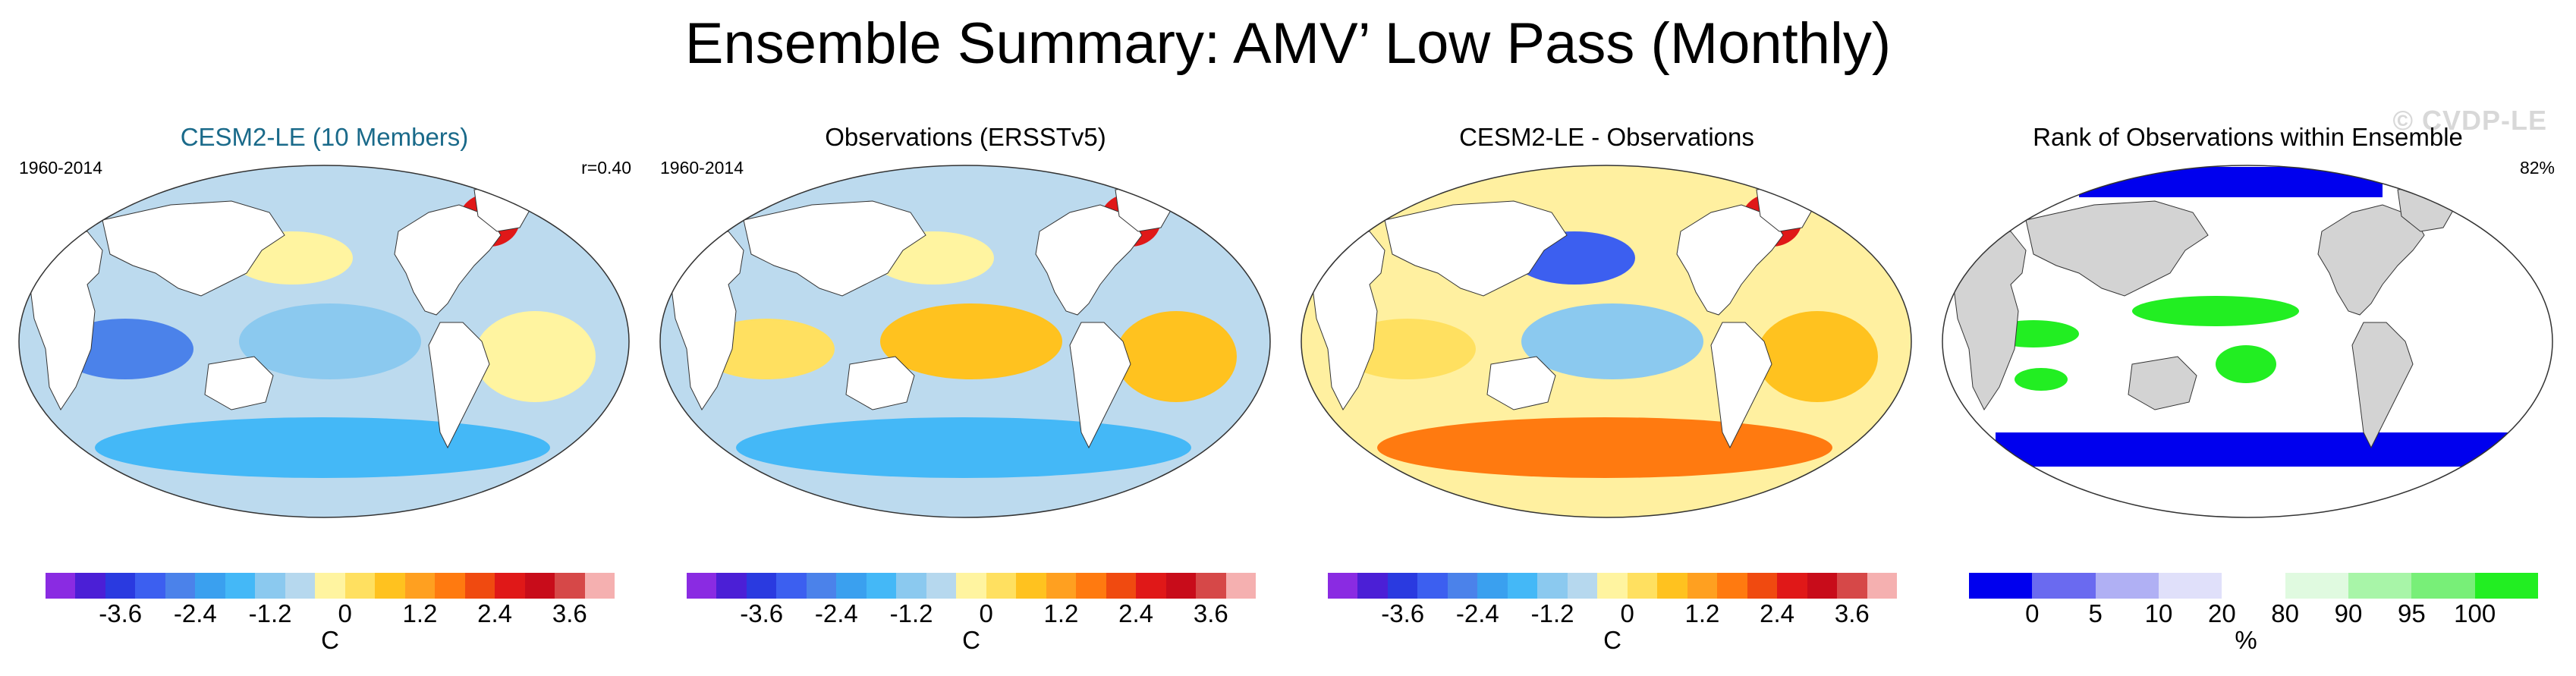 The image size is (2576, 676). What do you see at coordinates (2248, 137) in the screenshot?
I see `panel-title: Rank of Observations within Ensemble` at bounding box center [2248, 137].